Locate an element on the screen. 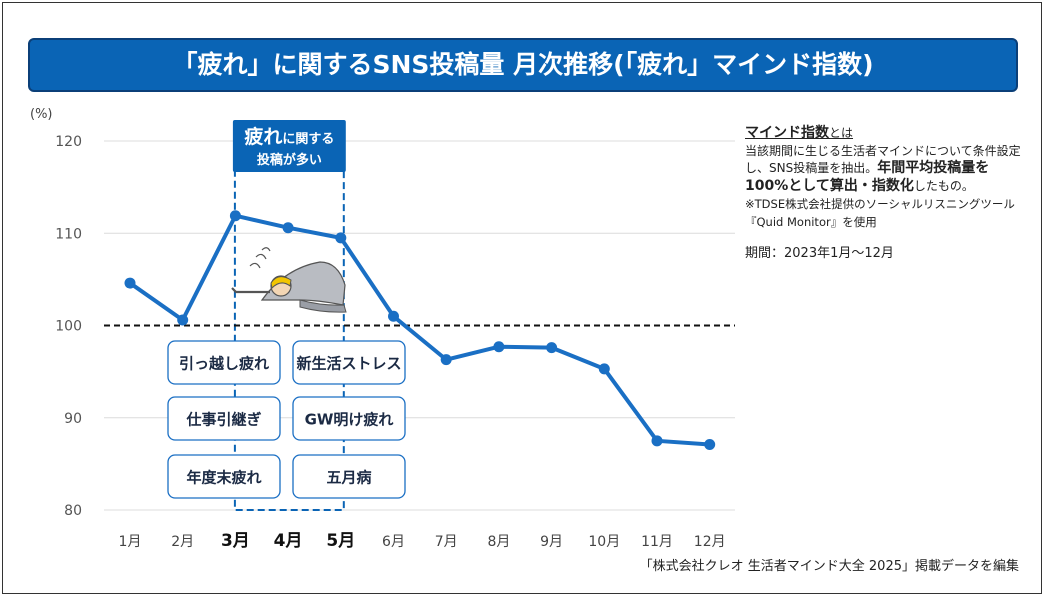  definition-text-1: 当該期間に生じる生活者マインドについて条件設定し、SNS投稿量を抽出。 is located at coordinates (883, 159).